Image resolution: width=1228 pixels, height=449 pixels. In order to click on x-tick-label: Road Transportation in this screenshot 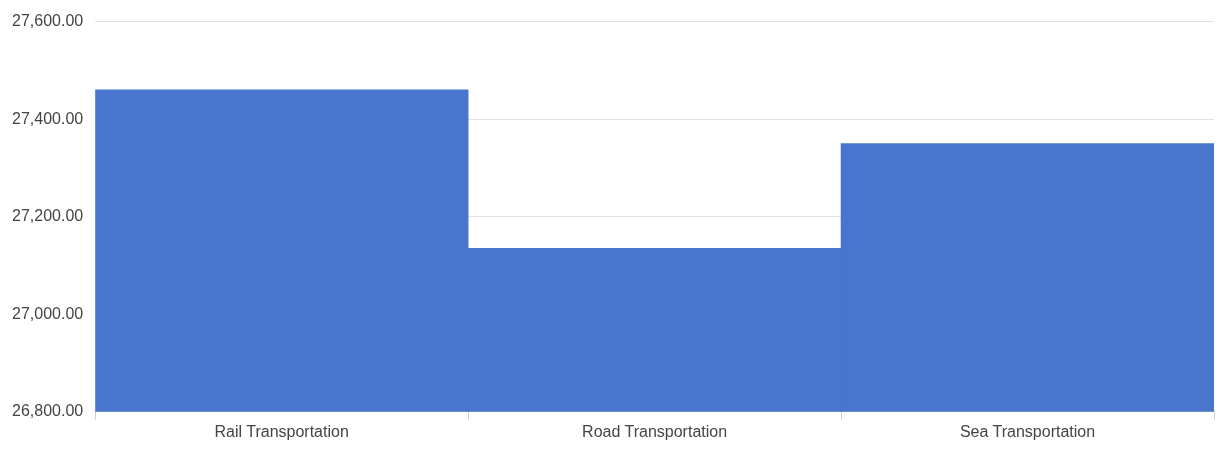, I will do `click(655, 431)`.